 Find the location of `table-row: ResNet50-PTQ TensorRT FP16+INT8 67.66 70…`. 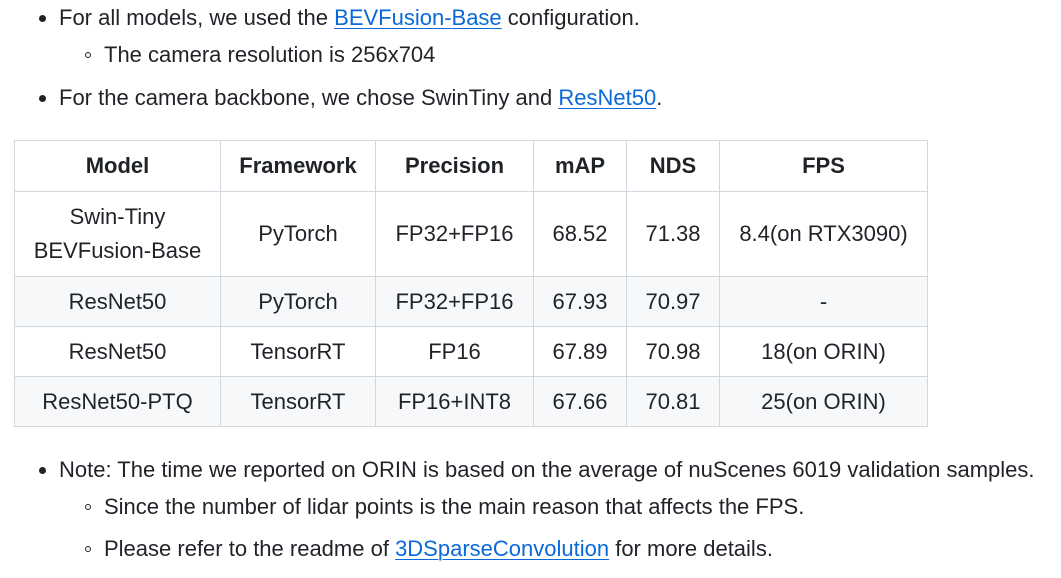

table-row: ResNet50-PTQ TensorRT FP16+INT8 67.66 70… is located at coordinates (471, 401).